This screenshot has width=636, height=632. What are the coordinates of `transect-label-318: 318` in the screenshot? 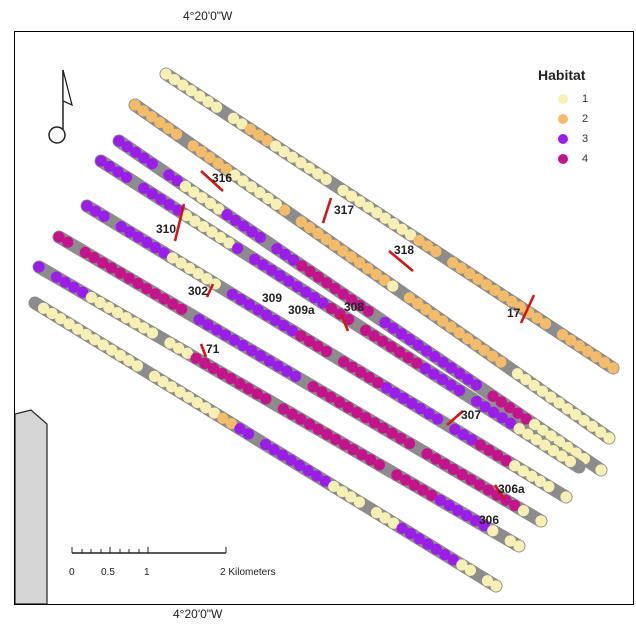 It's located at (404, 250).